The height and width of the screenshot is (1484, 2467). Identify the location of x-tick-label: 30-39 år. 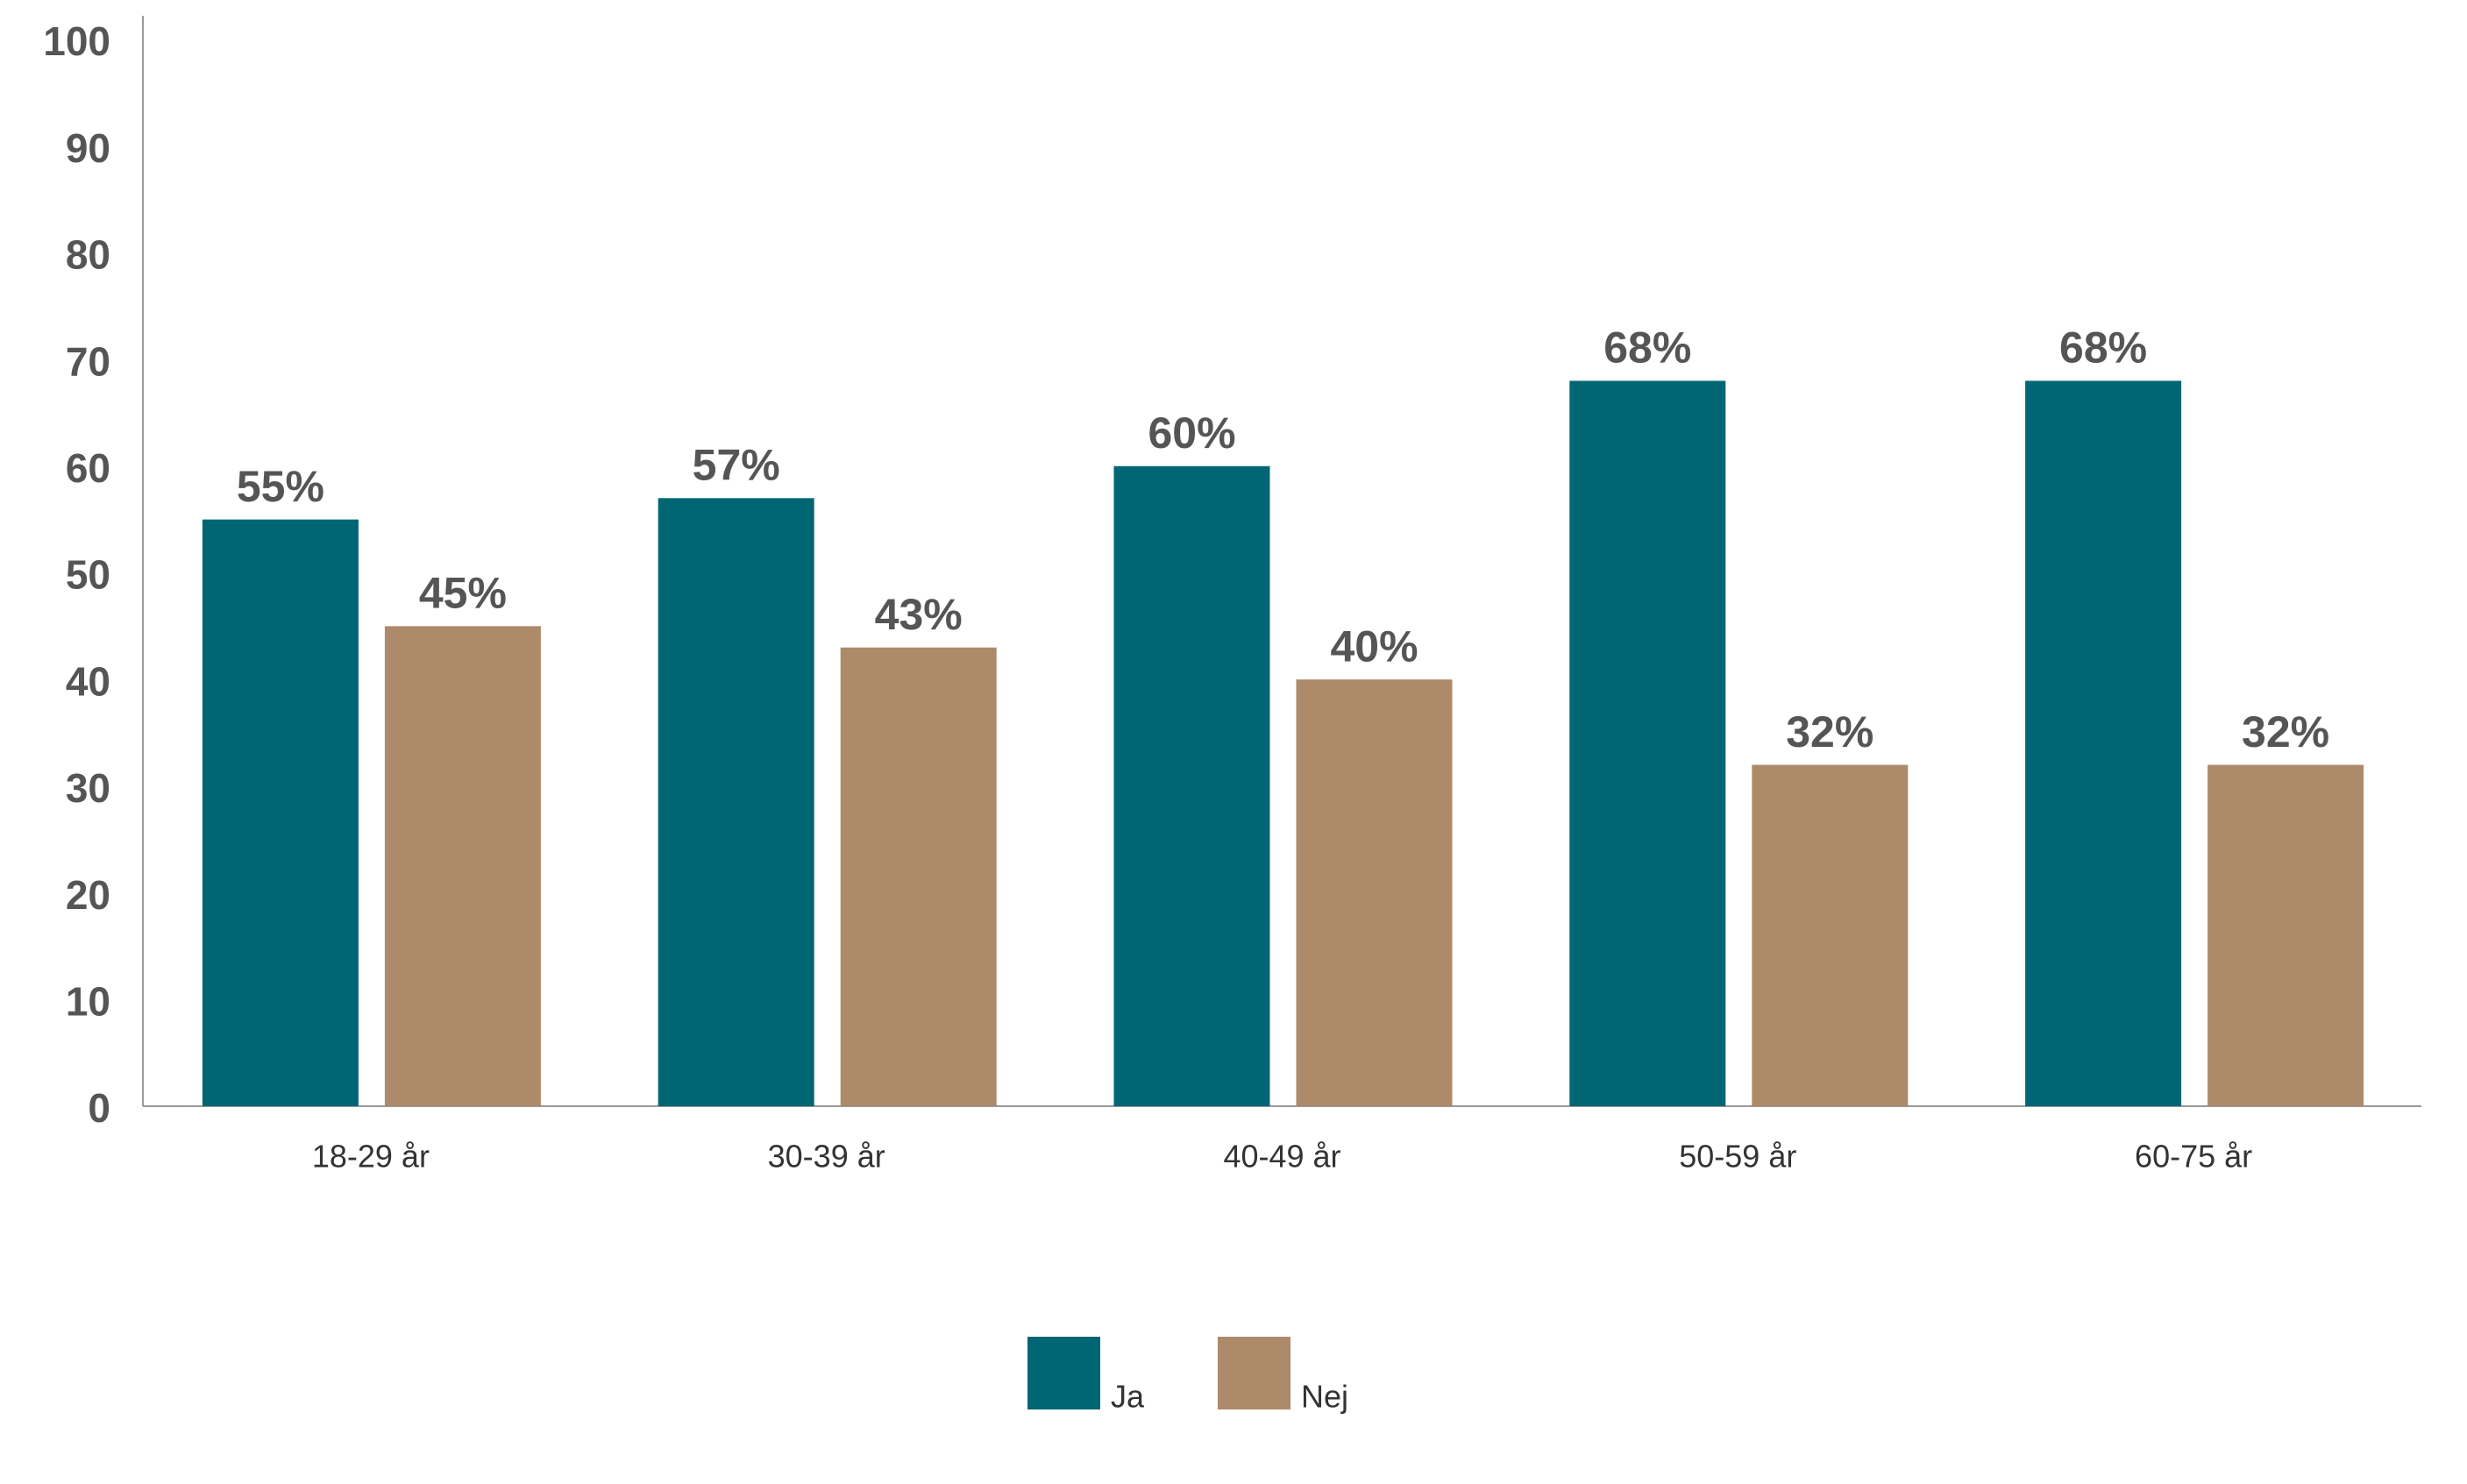
(826, 1157).